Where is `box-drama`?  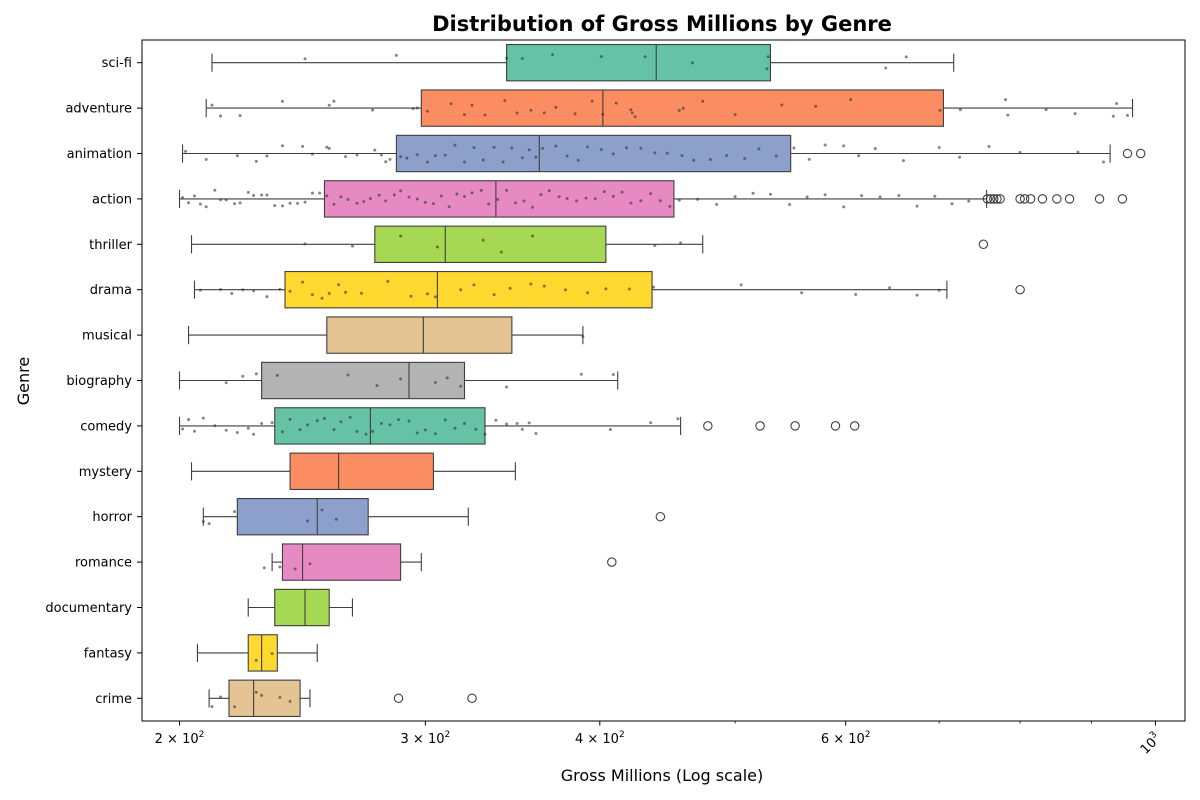
box-drama is located at coordinates (468, 289).